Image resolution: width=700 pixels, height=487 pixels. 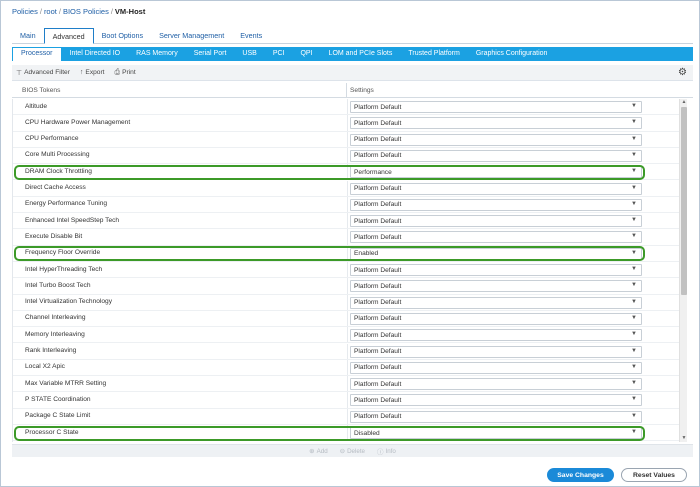 What do you see at coordinates (386, 451) in the screenshot?
I see `info-button: ⓘ Info` at bounding box center [386, 451].